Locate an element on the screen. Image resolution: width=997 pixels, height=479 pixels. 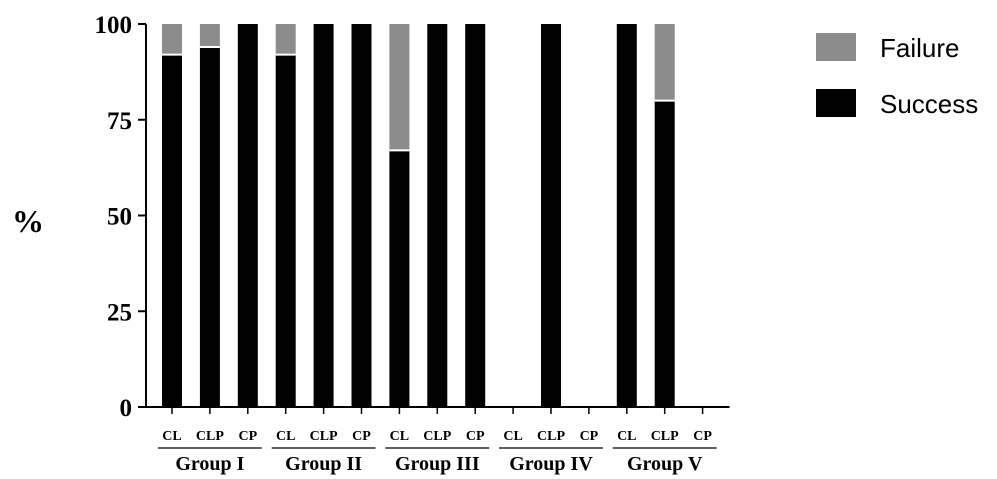
legend-label: Success is located at coordinates (929, 104).